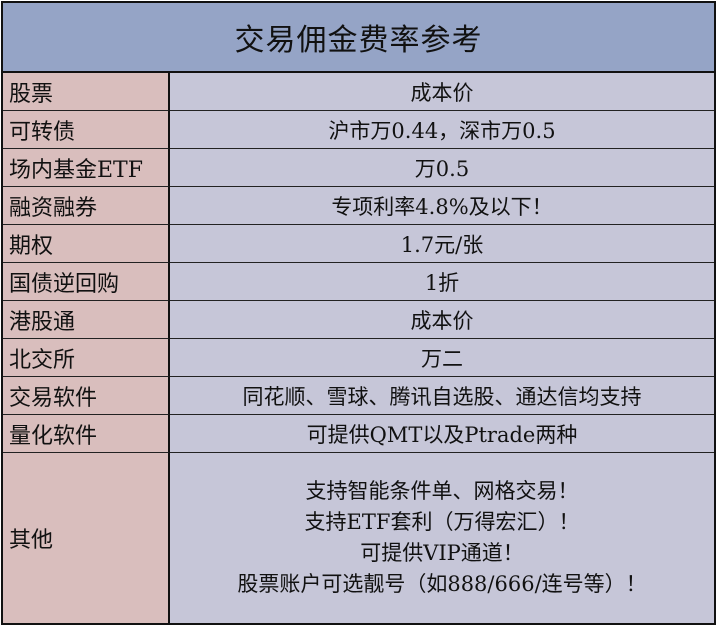 The image size is (720, 628). Describe the element at coordinates (86, 538) in the screenshot. I see `row-label-other: 其他` at that location.